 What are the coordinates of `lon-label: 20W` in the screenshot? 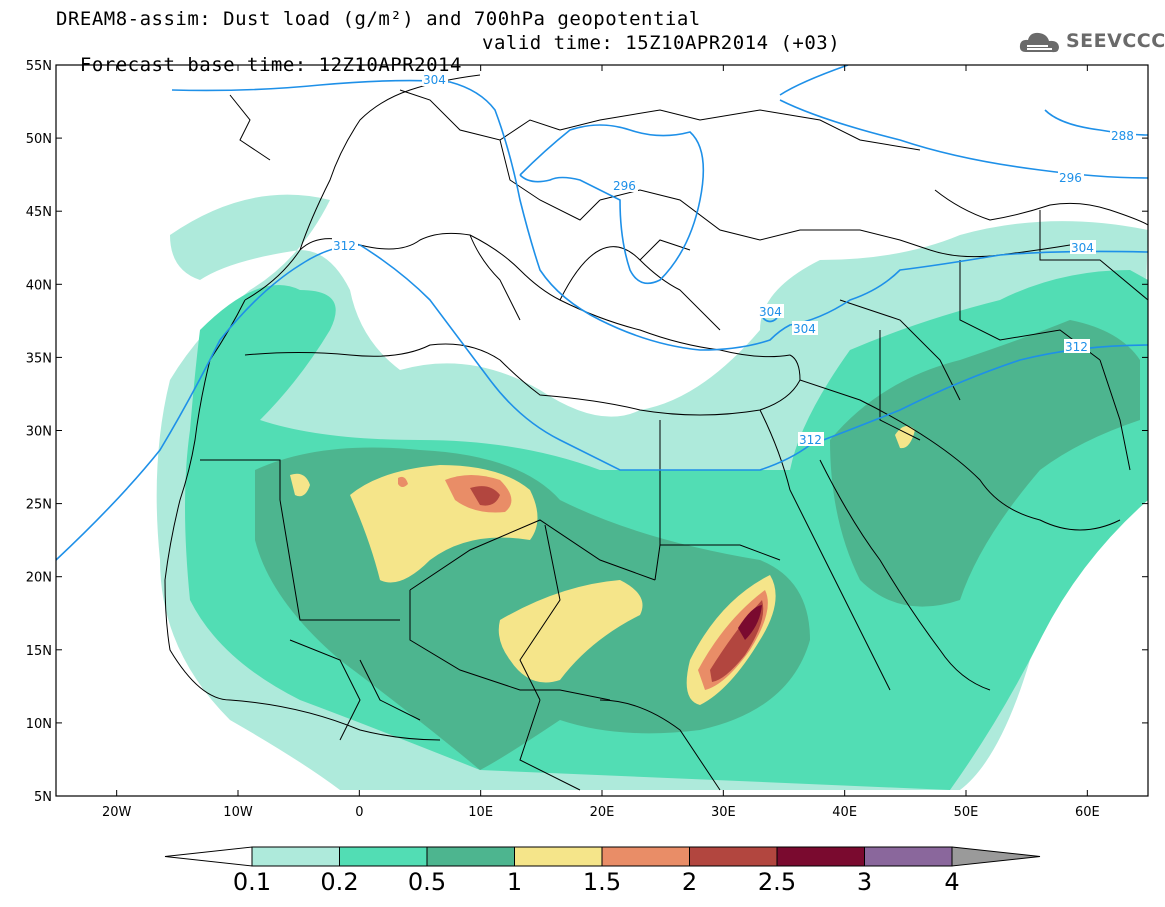 It's located at (117, 812).